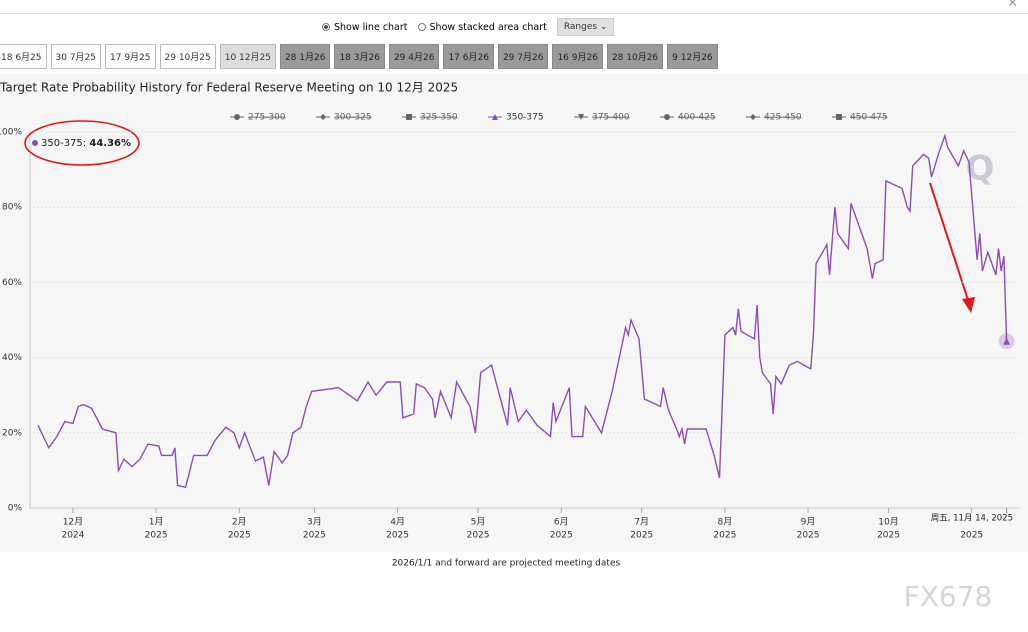  What do you see at coordinates (478, 522) in the screenshot?
I see `x-tick-label: 5月` at bounding box center [478, 522].